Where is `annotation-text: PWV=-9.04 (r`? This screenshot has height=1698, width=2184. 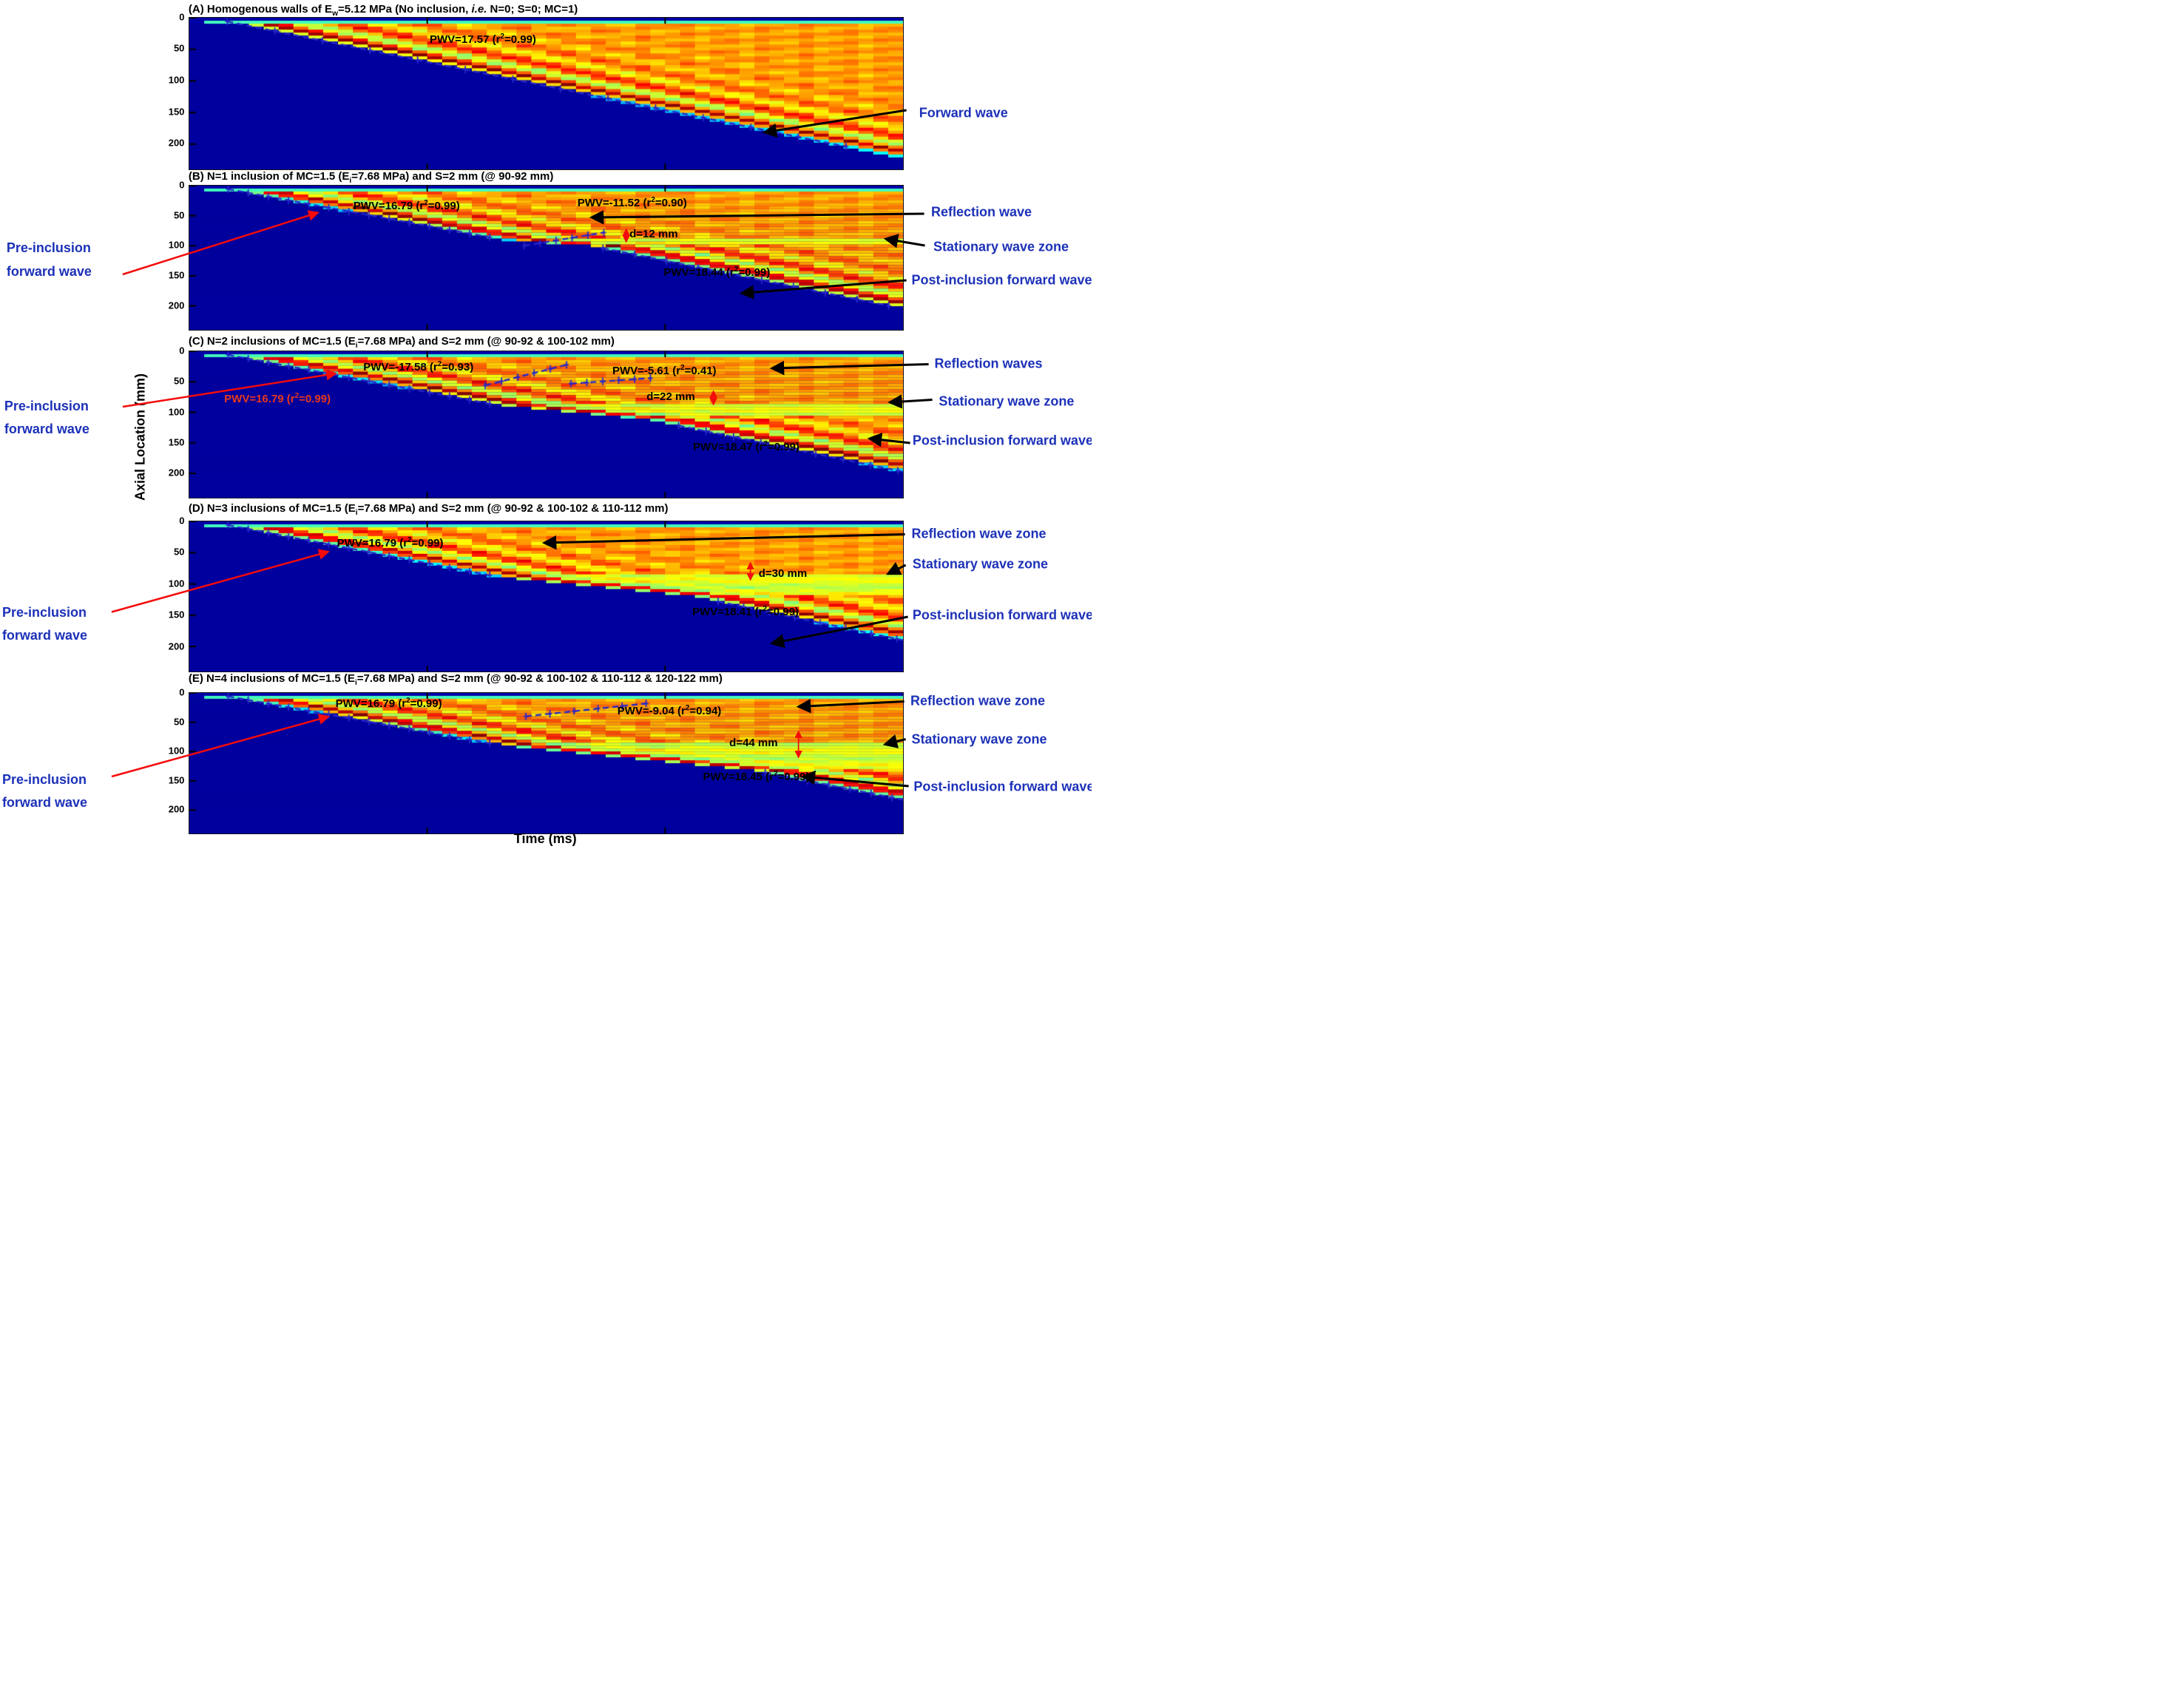 annotation-text: PWV=-9.04 (r is located at coordinates (652, 711).